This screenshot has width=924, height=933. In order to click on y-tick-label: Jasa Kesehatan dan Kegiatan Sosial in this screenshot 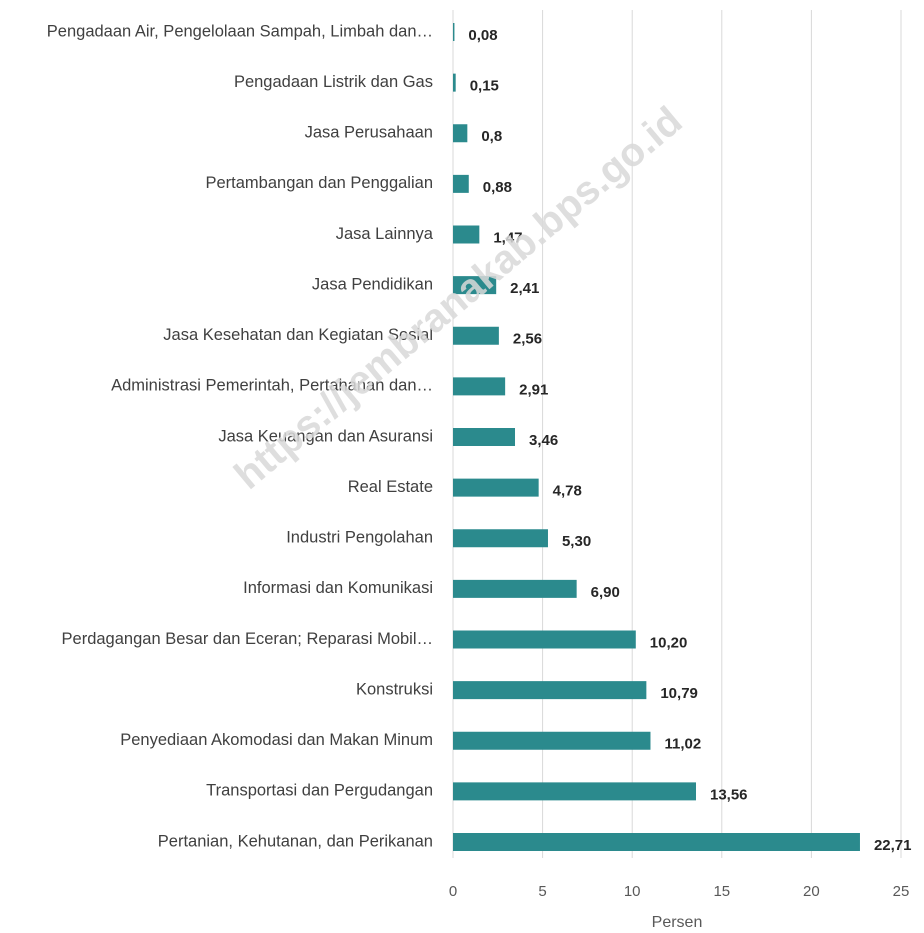, I will do `click(298, 335)`.